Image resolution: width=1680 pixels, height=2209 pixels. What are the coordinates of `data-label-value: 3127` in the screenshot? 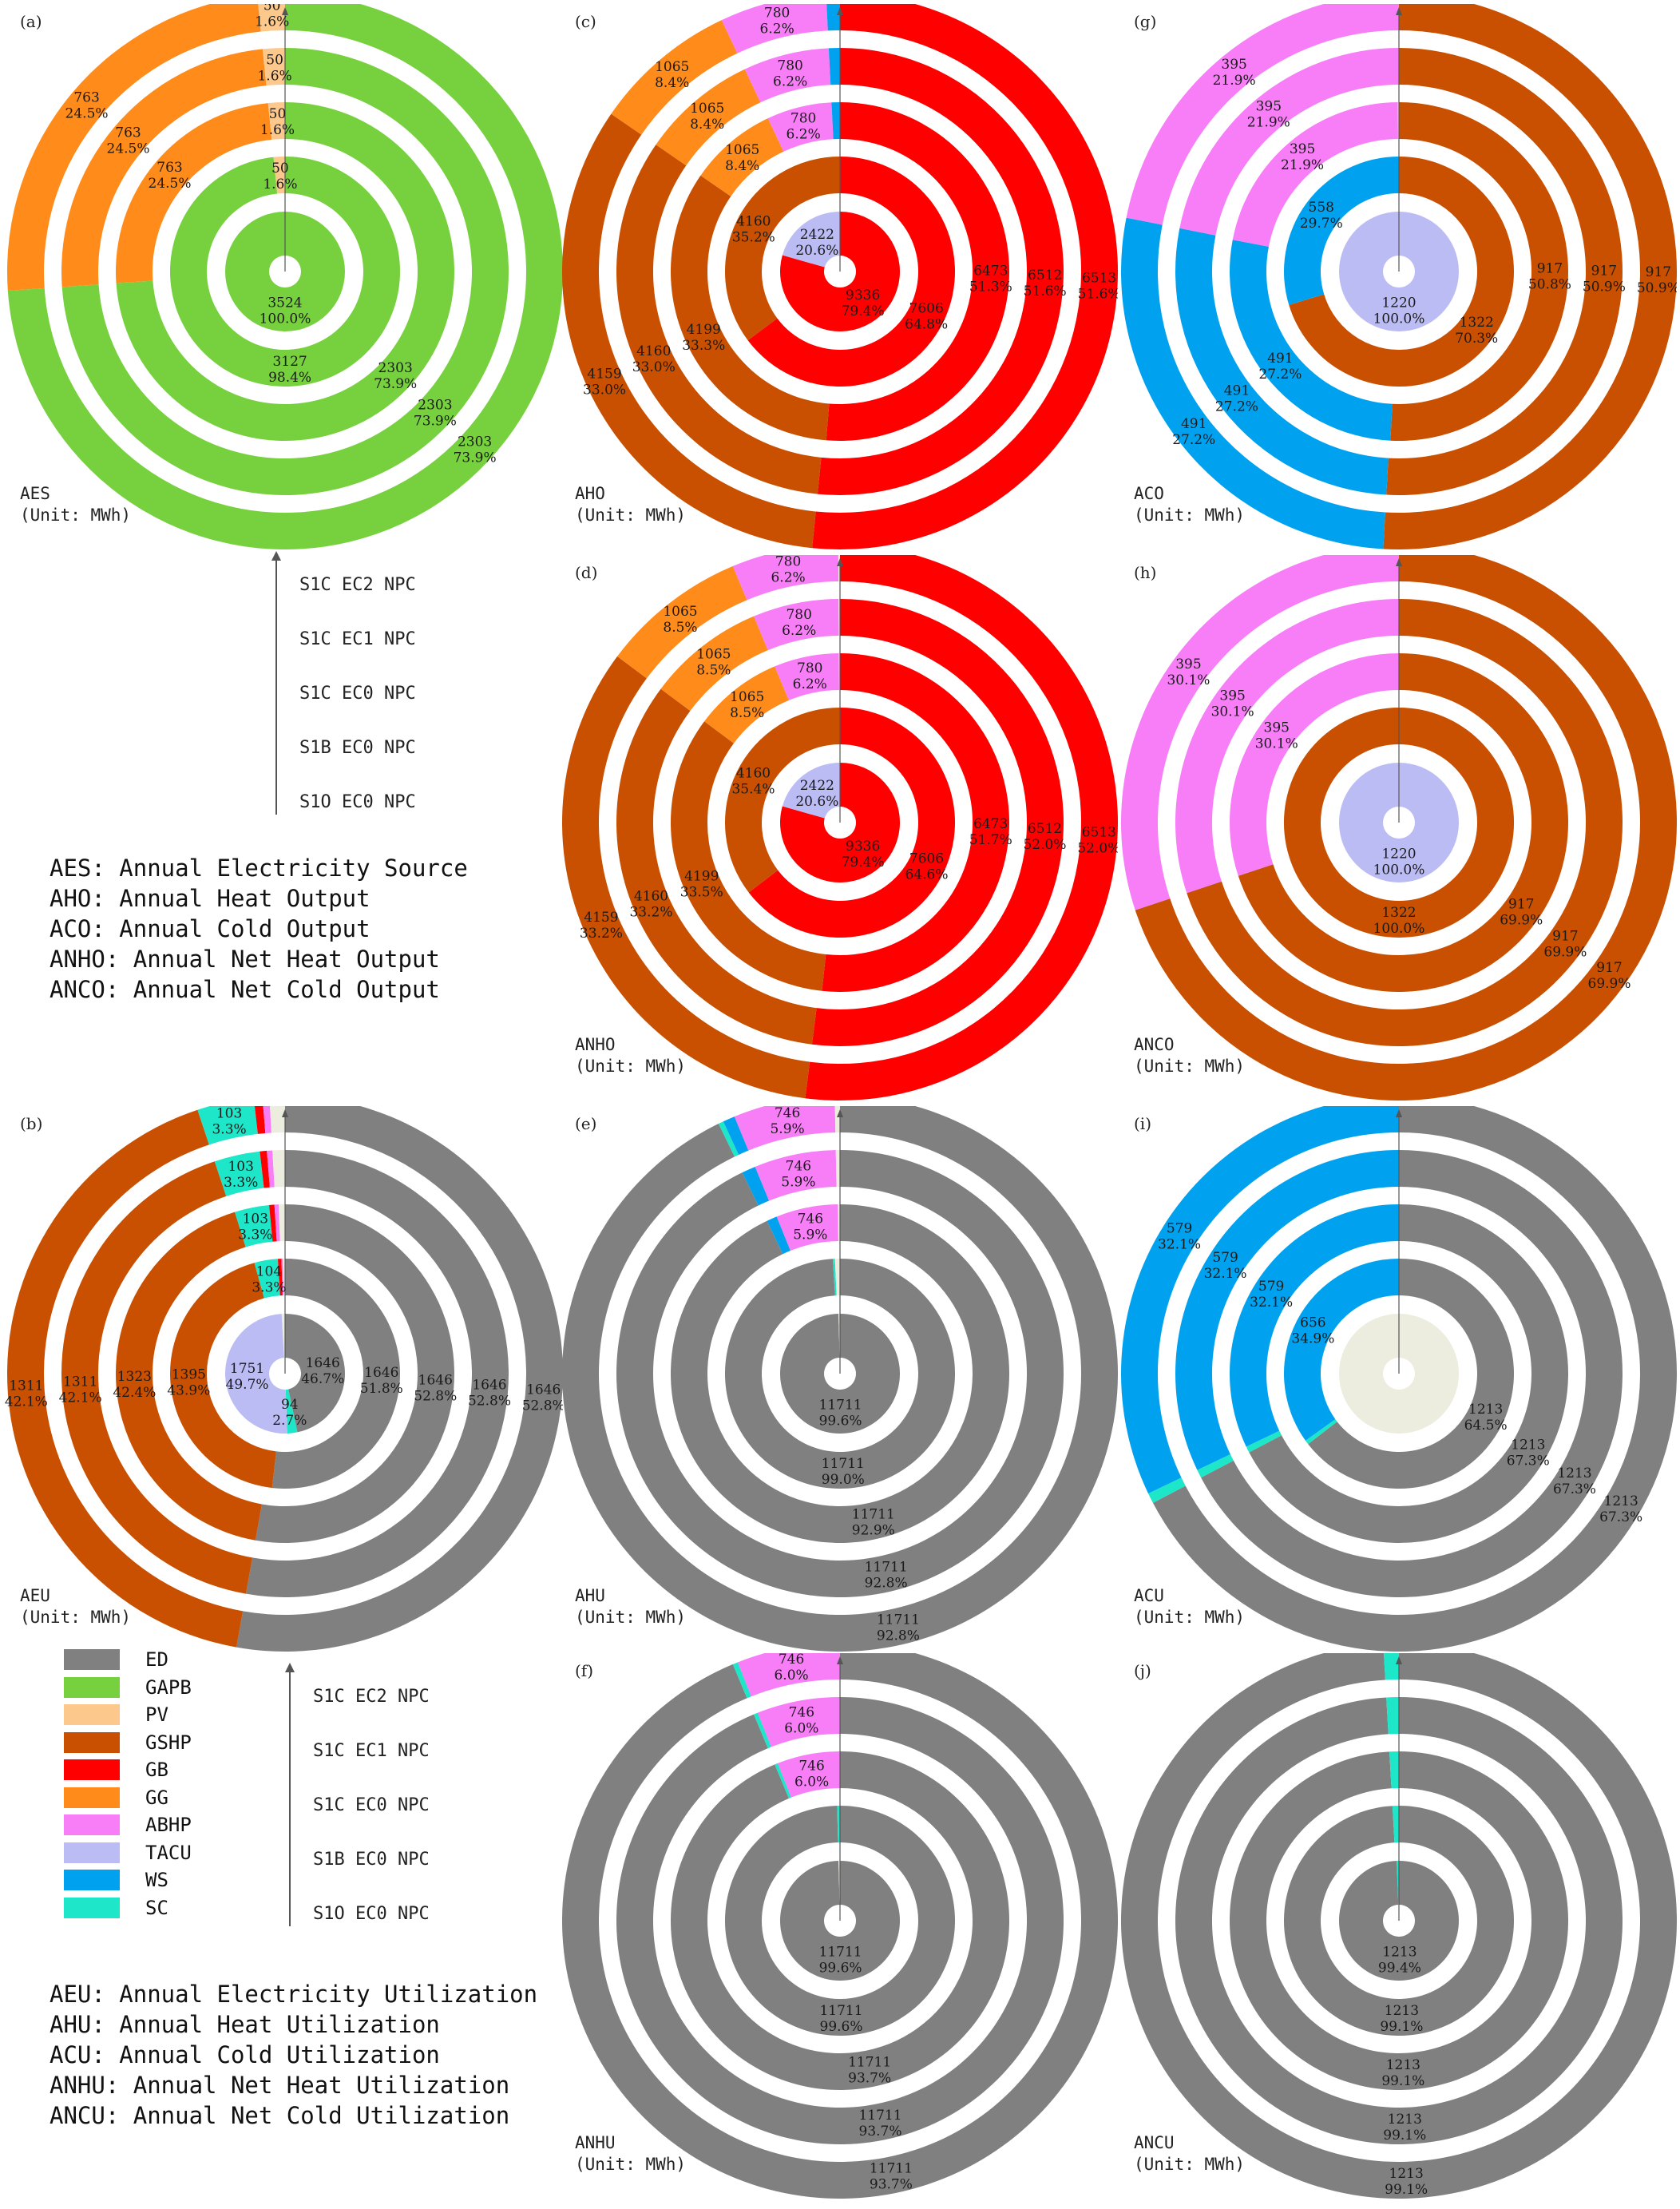 It's located at (289, 362).